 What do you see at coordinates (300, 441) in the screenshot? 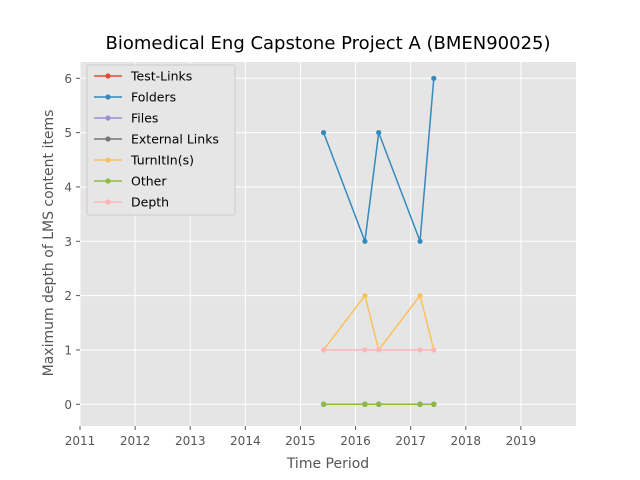
I see `x-tick-label: 2015` at bounding box center [300, 441].